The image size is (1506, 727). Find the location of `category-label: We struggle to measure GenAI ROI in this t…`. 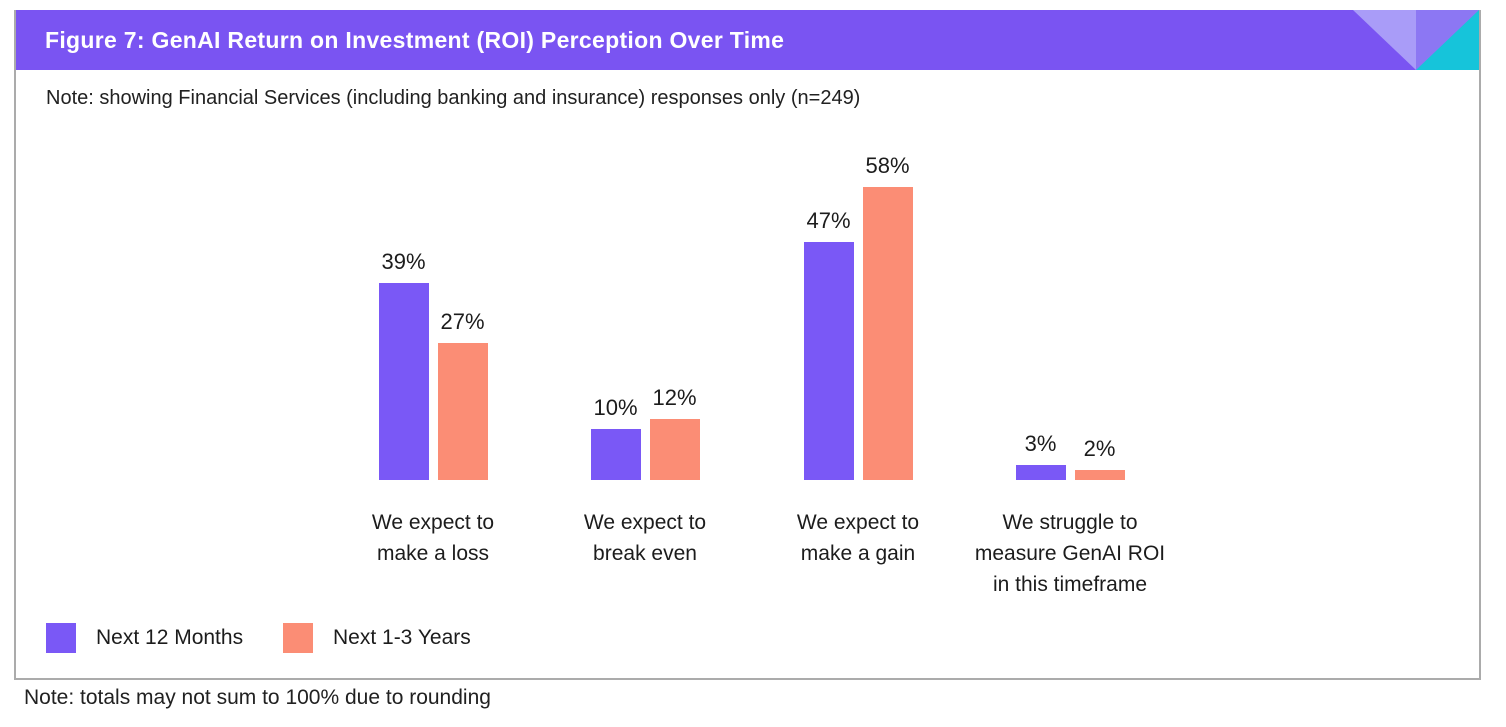

category-label: We struggle to measure GenAI ROI in this t… is located at coordinates (1070, 553).